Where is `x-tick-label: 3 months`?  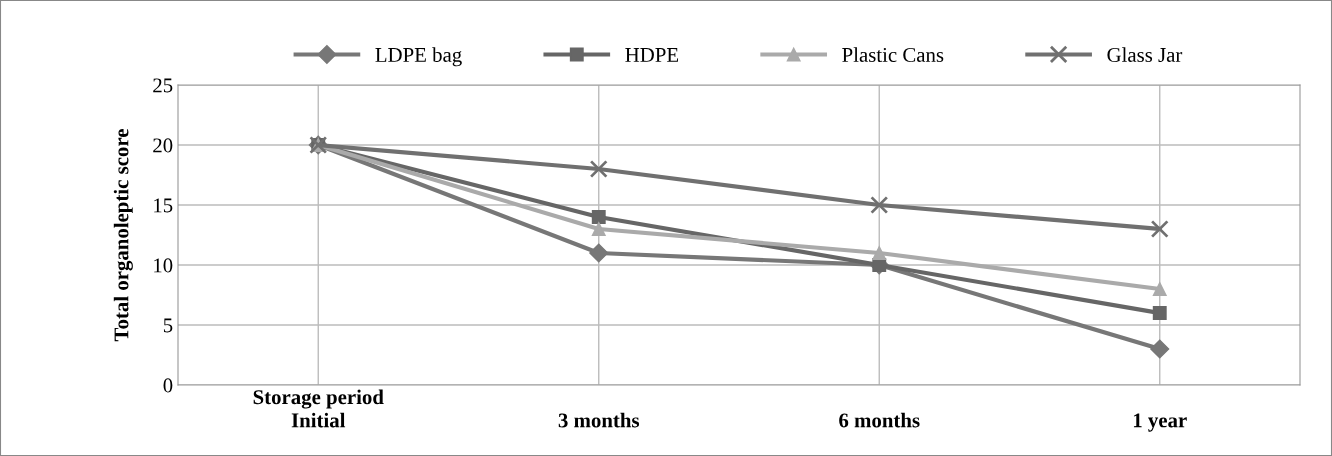
x-tick-label: 3 months is located at coordinates (599, 420).